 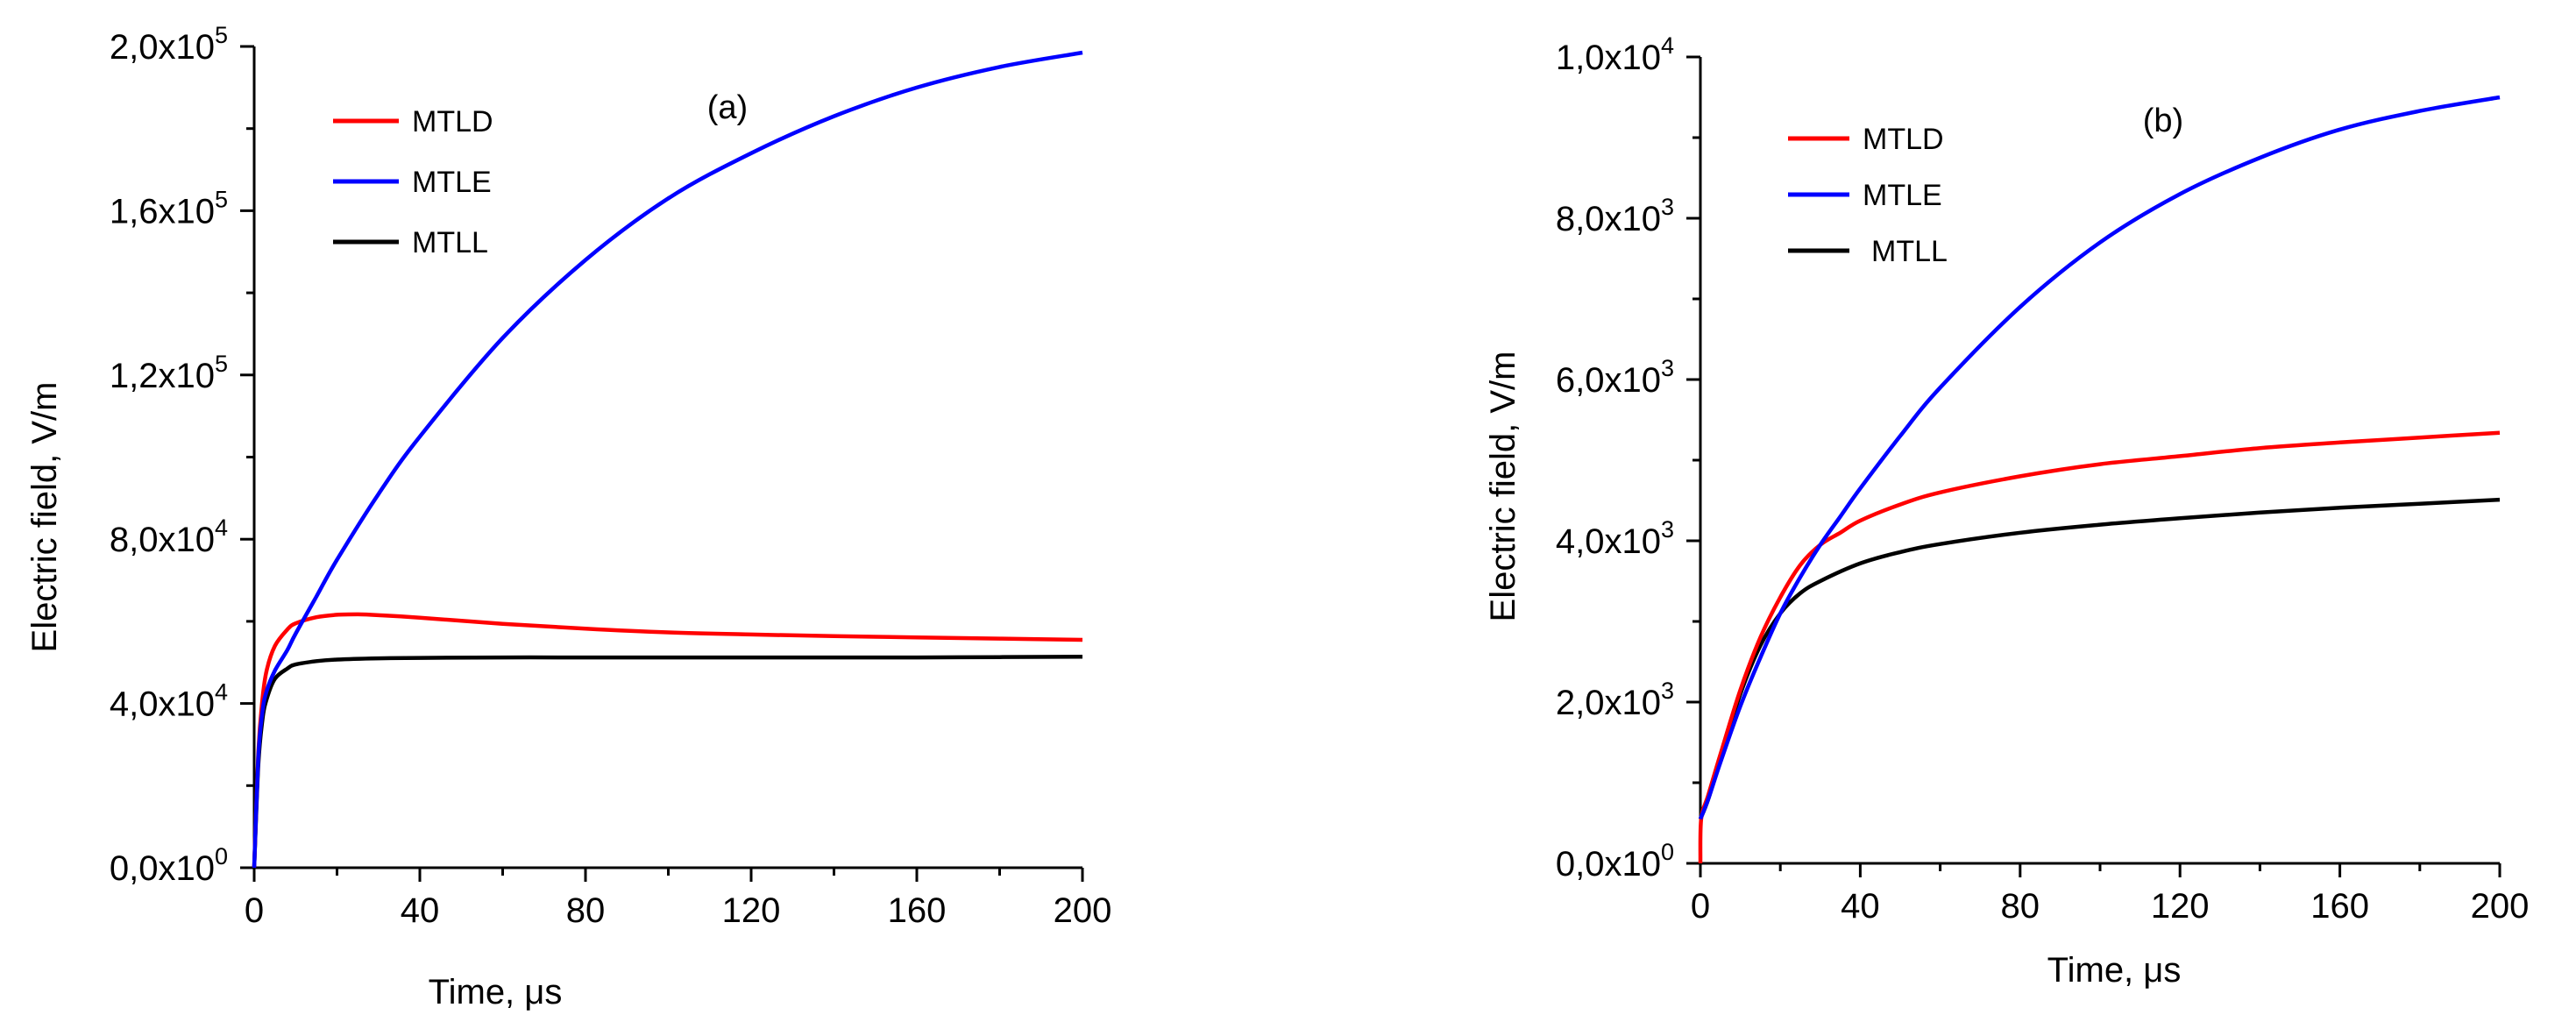 What do you see at coordinates (1615, 700) in the screenshot?
I see `y-tick-label: 2,0x10³` at bounding box center [1615, 700].